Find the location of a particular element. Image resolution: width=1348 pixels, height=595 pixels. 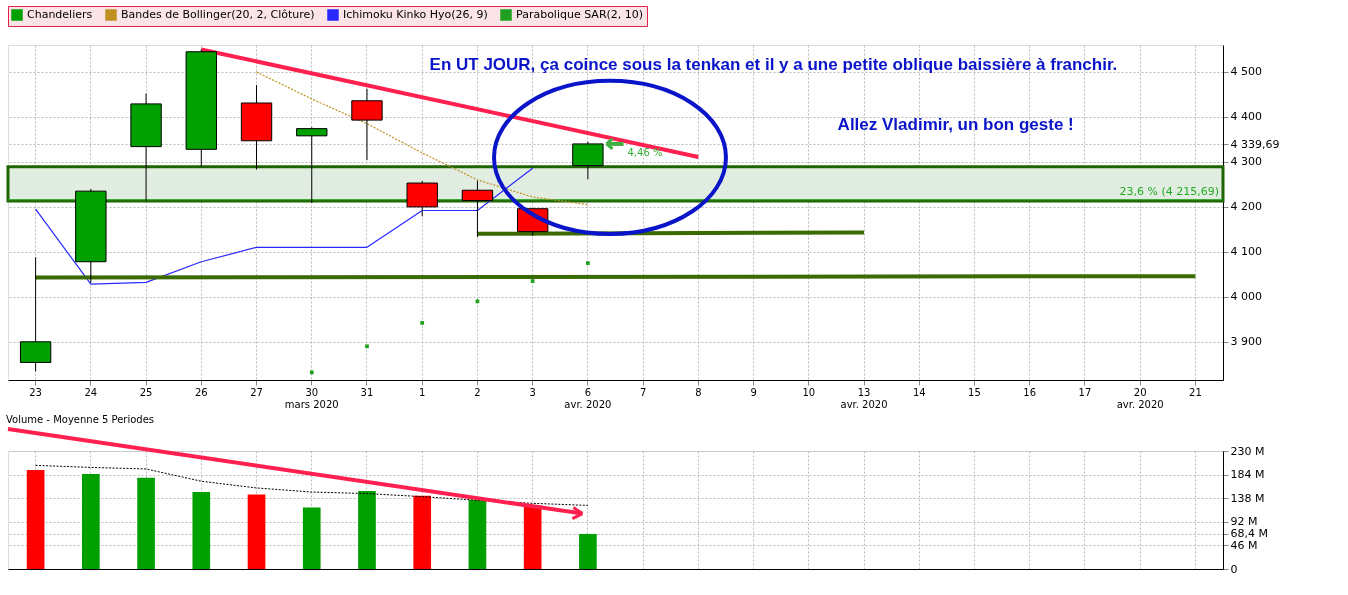

candlestick is located at coordinates (312, 165).